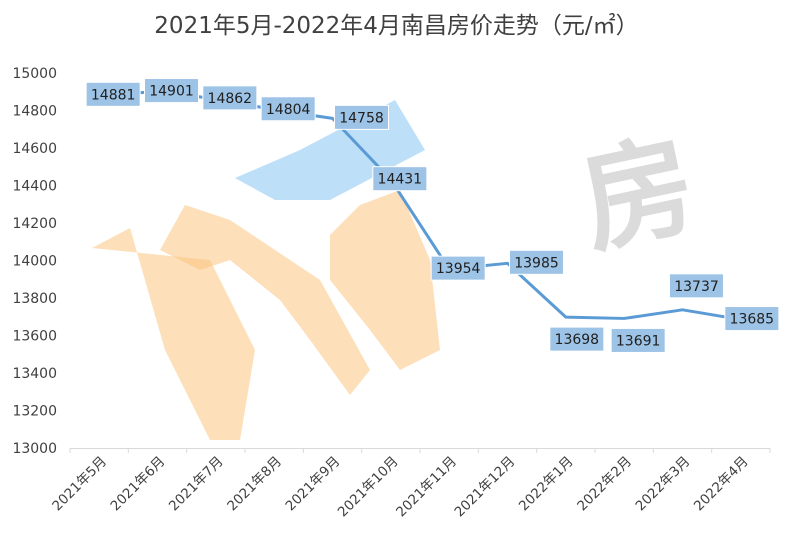 The width and height of the screenshot is (793, 550). What do you see at coordinates (34, 187) in the screenshot?
I see `y-tick-label: 14400` at bounding box center [34, 187].